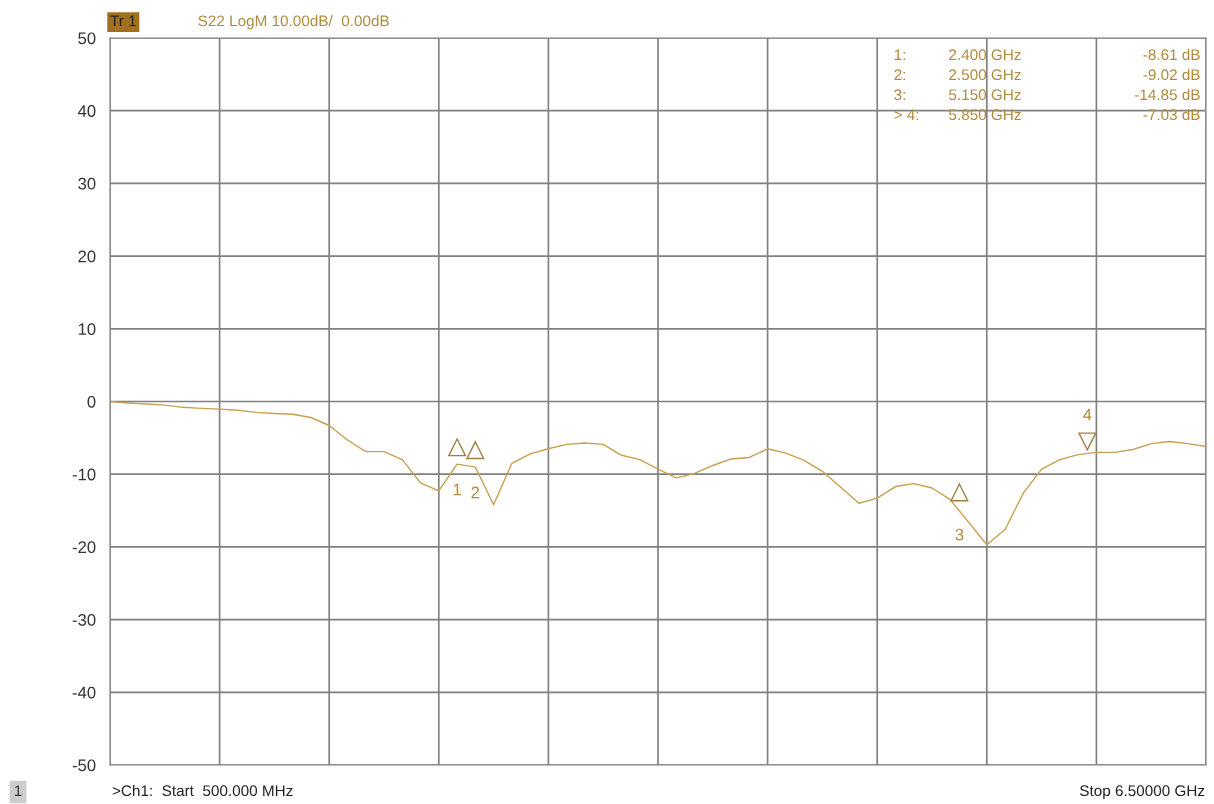 The width and height of the screenshot is (1214, 804). Describe the element at coordinates (1142, 792) in the screenshot. I see `text: Stop 6.50000 GHz` at that location.